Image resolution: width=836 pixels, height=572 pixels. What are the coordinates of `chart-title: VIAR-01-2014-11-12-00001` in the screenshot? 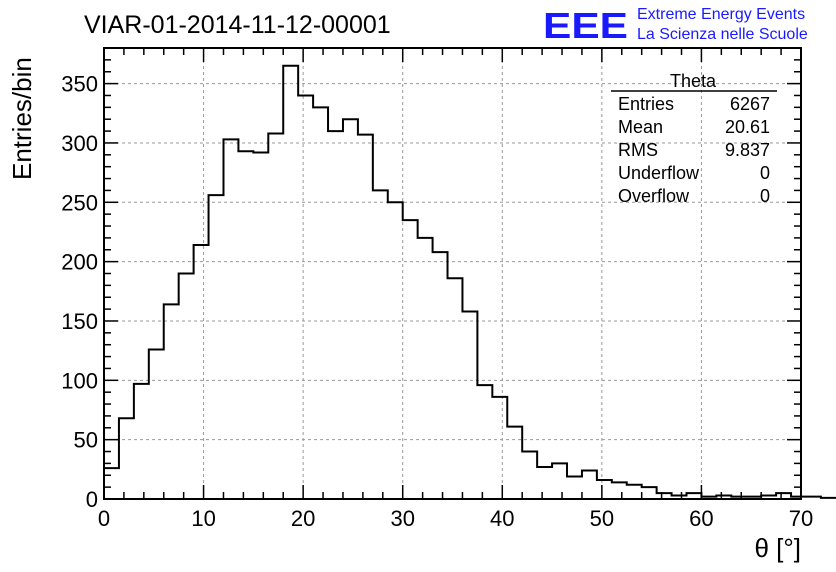 It's located at (237, 25).